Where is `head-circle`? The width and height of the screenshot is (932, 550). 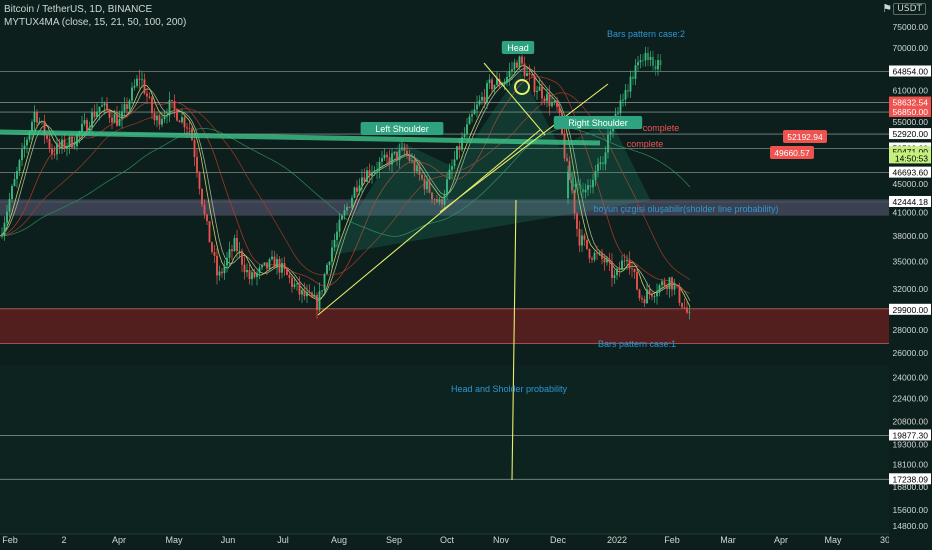
head-circle is located at coordinates (522, 87).